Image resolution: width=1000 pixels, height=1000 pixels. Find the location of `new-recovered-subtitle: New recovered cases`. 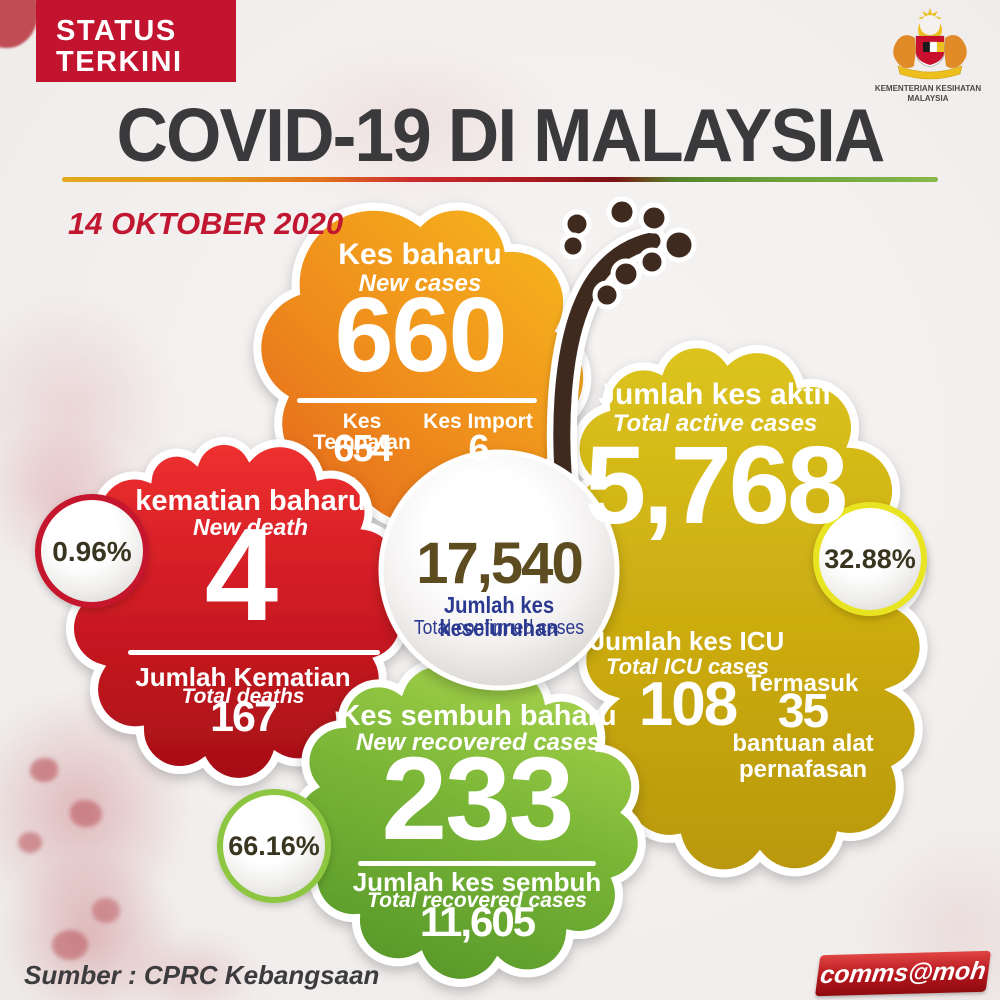

new-recovered-subtitle: New recovered cases is located at coordinates (478, 742).